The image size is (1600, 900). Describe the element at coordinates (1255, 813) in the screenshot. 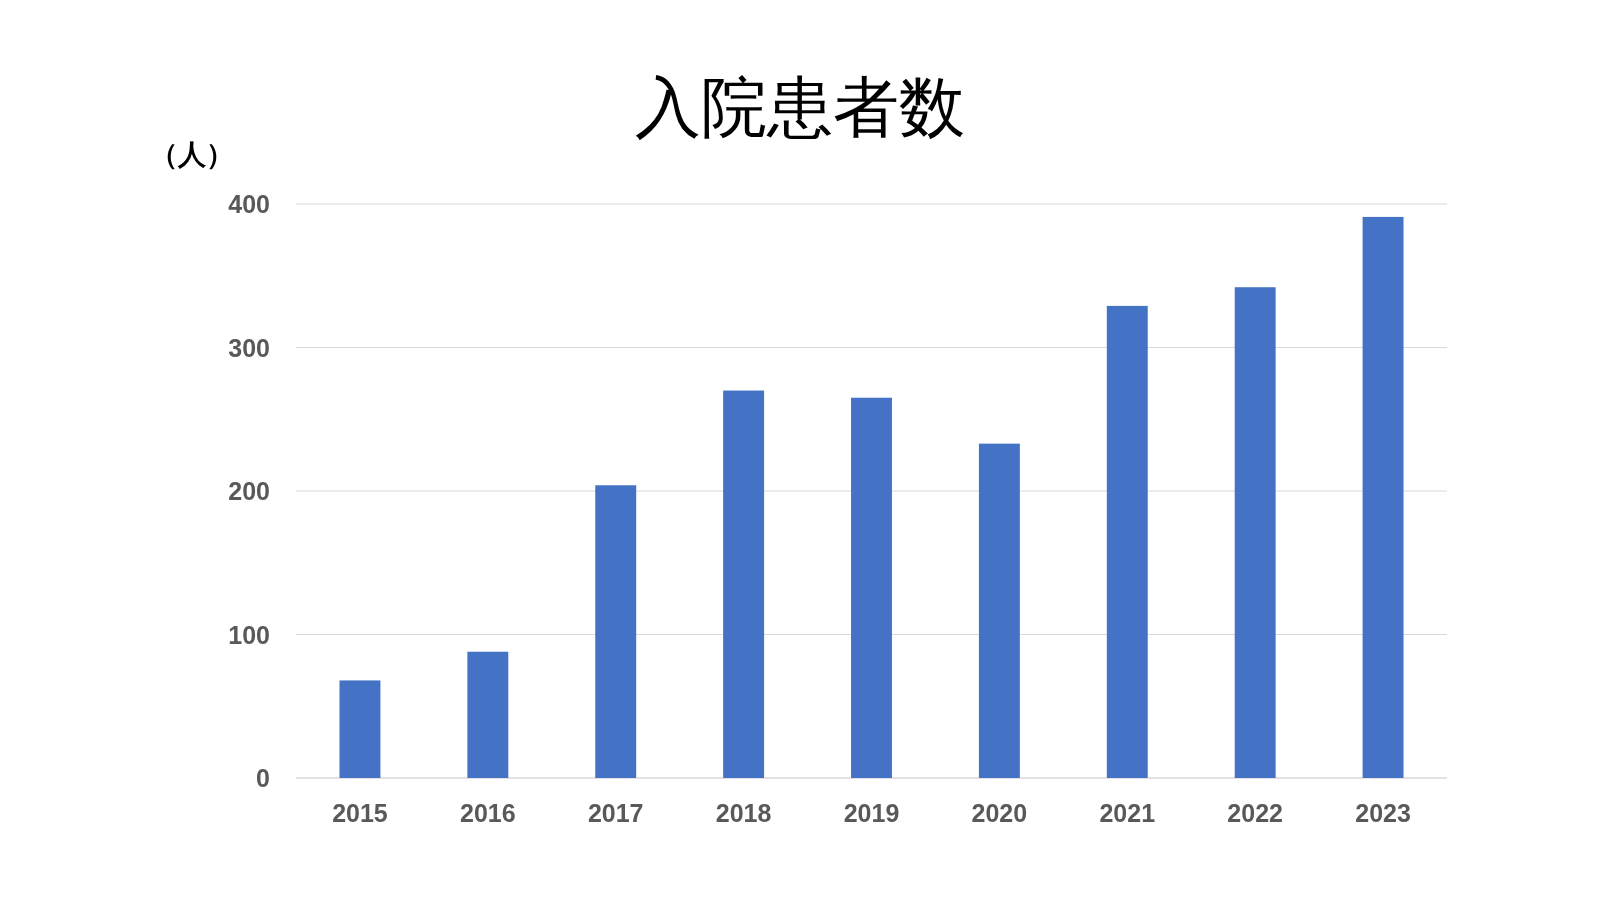

I see `x-tick-label: 2022` at that location.